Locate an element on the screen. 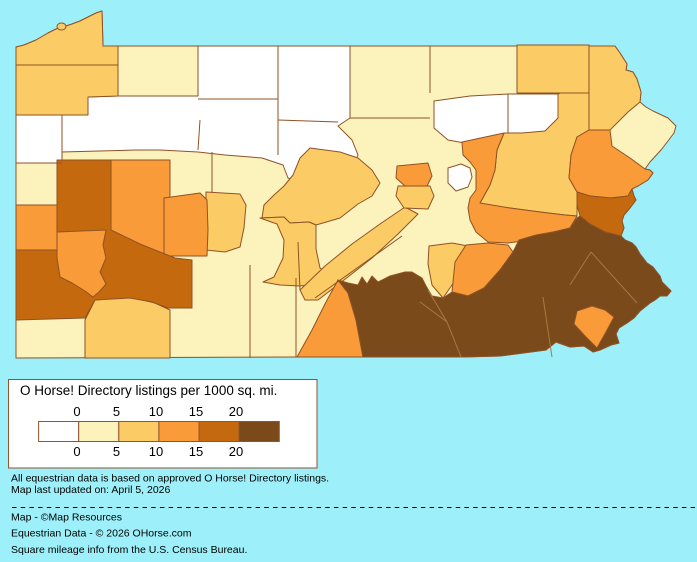 The height and width of the screenshot is (562, 697). svg-text:Equestrian Data - © 2026 OHors: Equestrian Data - © 2026 OHorse.com is located at coordinates (101, 534).